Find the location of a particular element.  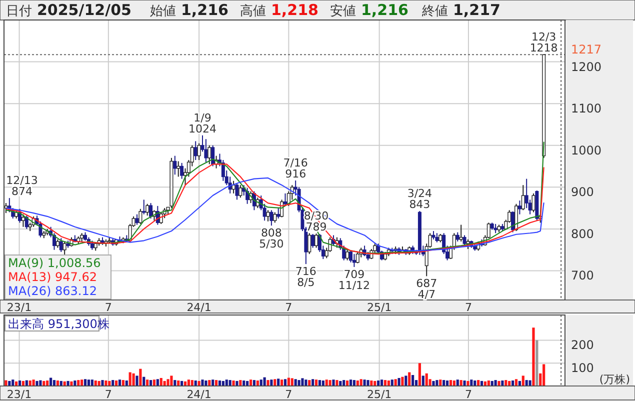

annotation: 687 4/7 is located at coordinates (427, 289).